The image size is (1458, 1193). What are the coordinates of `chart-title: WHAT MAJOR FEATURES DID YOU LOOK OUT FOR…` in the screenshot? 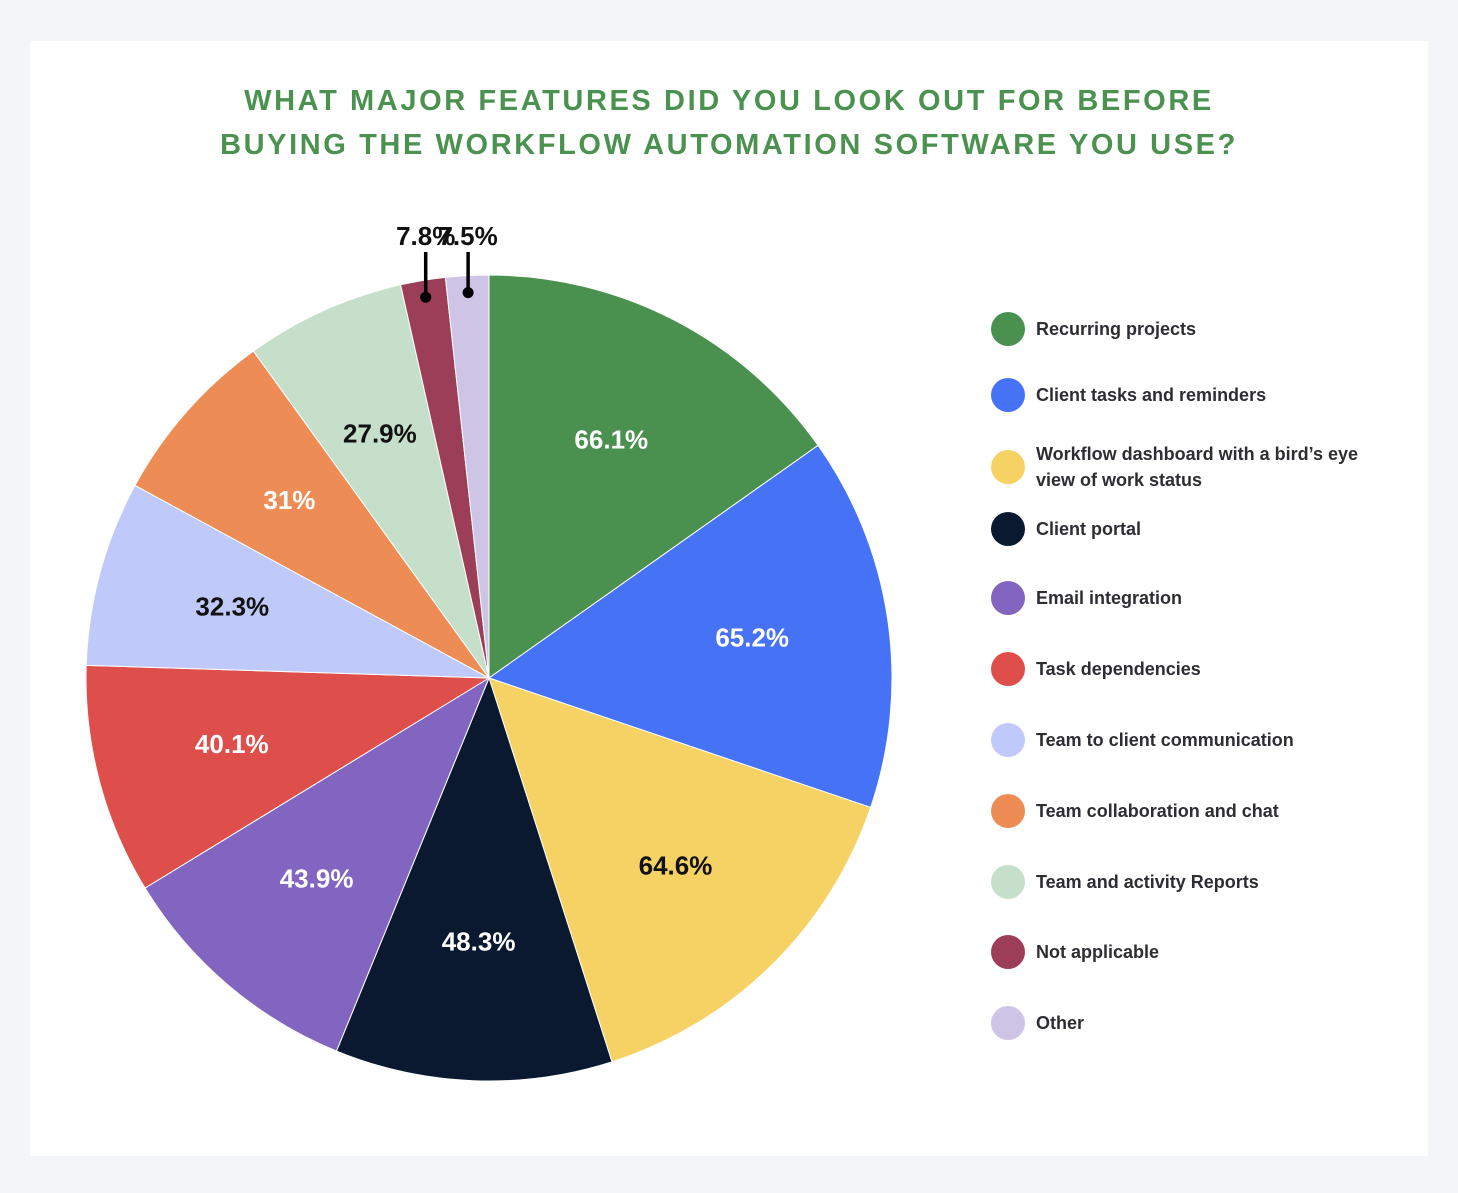 It's located at (729, 123).